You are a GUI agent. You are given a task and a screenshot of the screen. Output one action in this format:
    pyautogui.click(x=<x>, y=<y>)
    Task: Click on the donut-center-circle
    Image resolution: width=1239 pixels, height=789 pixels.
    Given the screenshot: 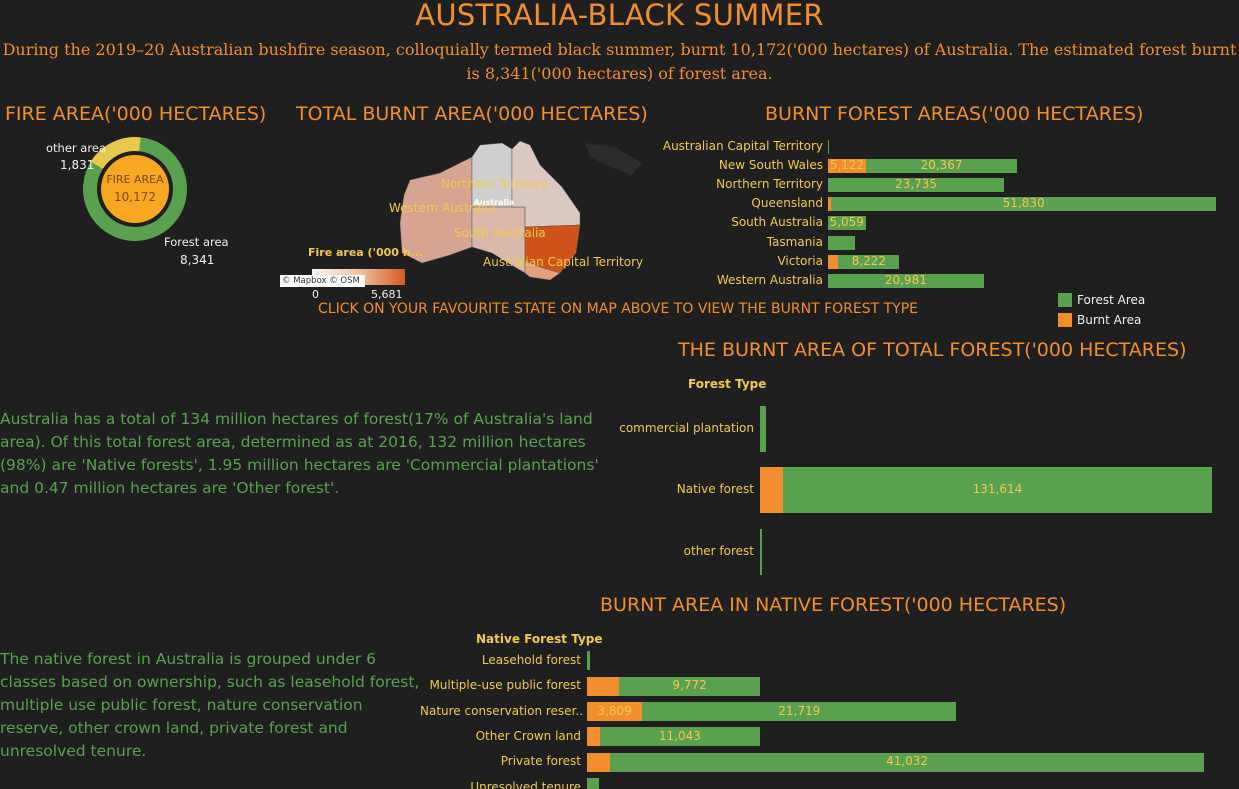 What is the action you would take?
    pyautogui.click(x=135, y=189)
    